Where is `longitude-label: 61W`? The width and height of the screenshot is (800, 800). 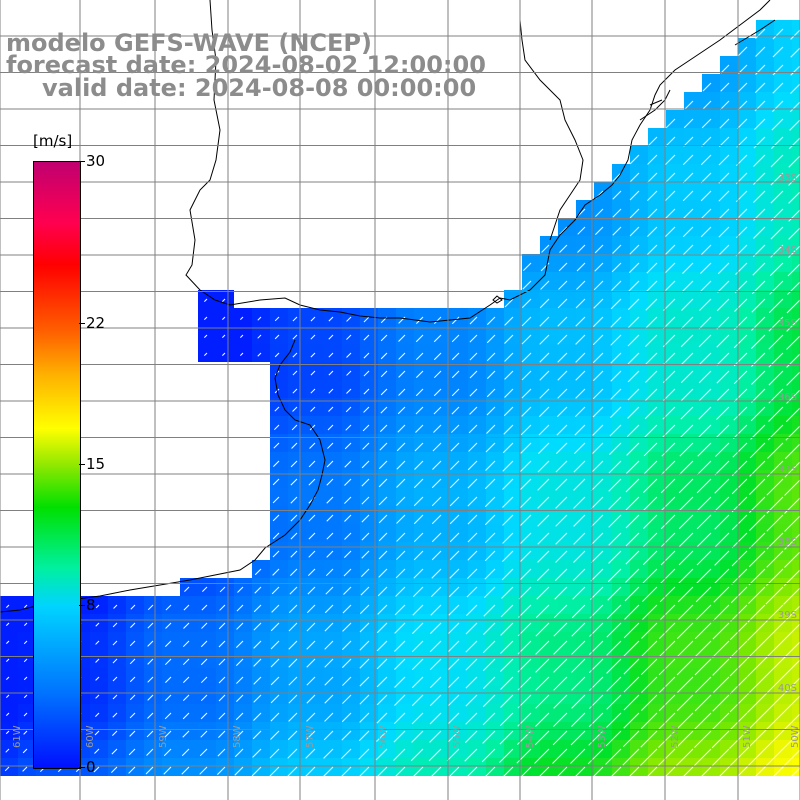
longitude-label: 61W is located at coordinates (17, 736).